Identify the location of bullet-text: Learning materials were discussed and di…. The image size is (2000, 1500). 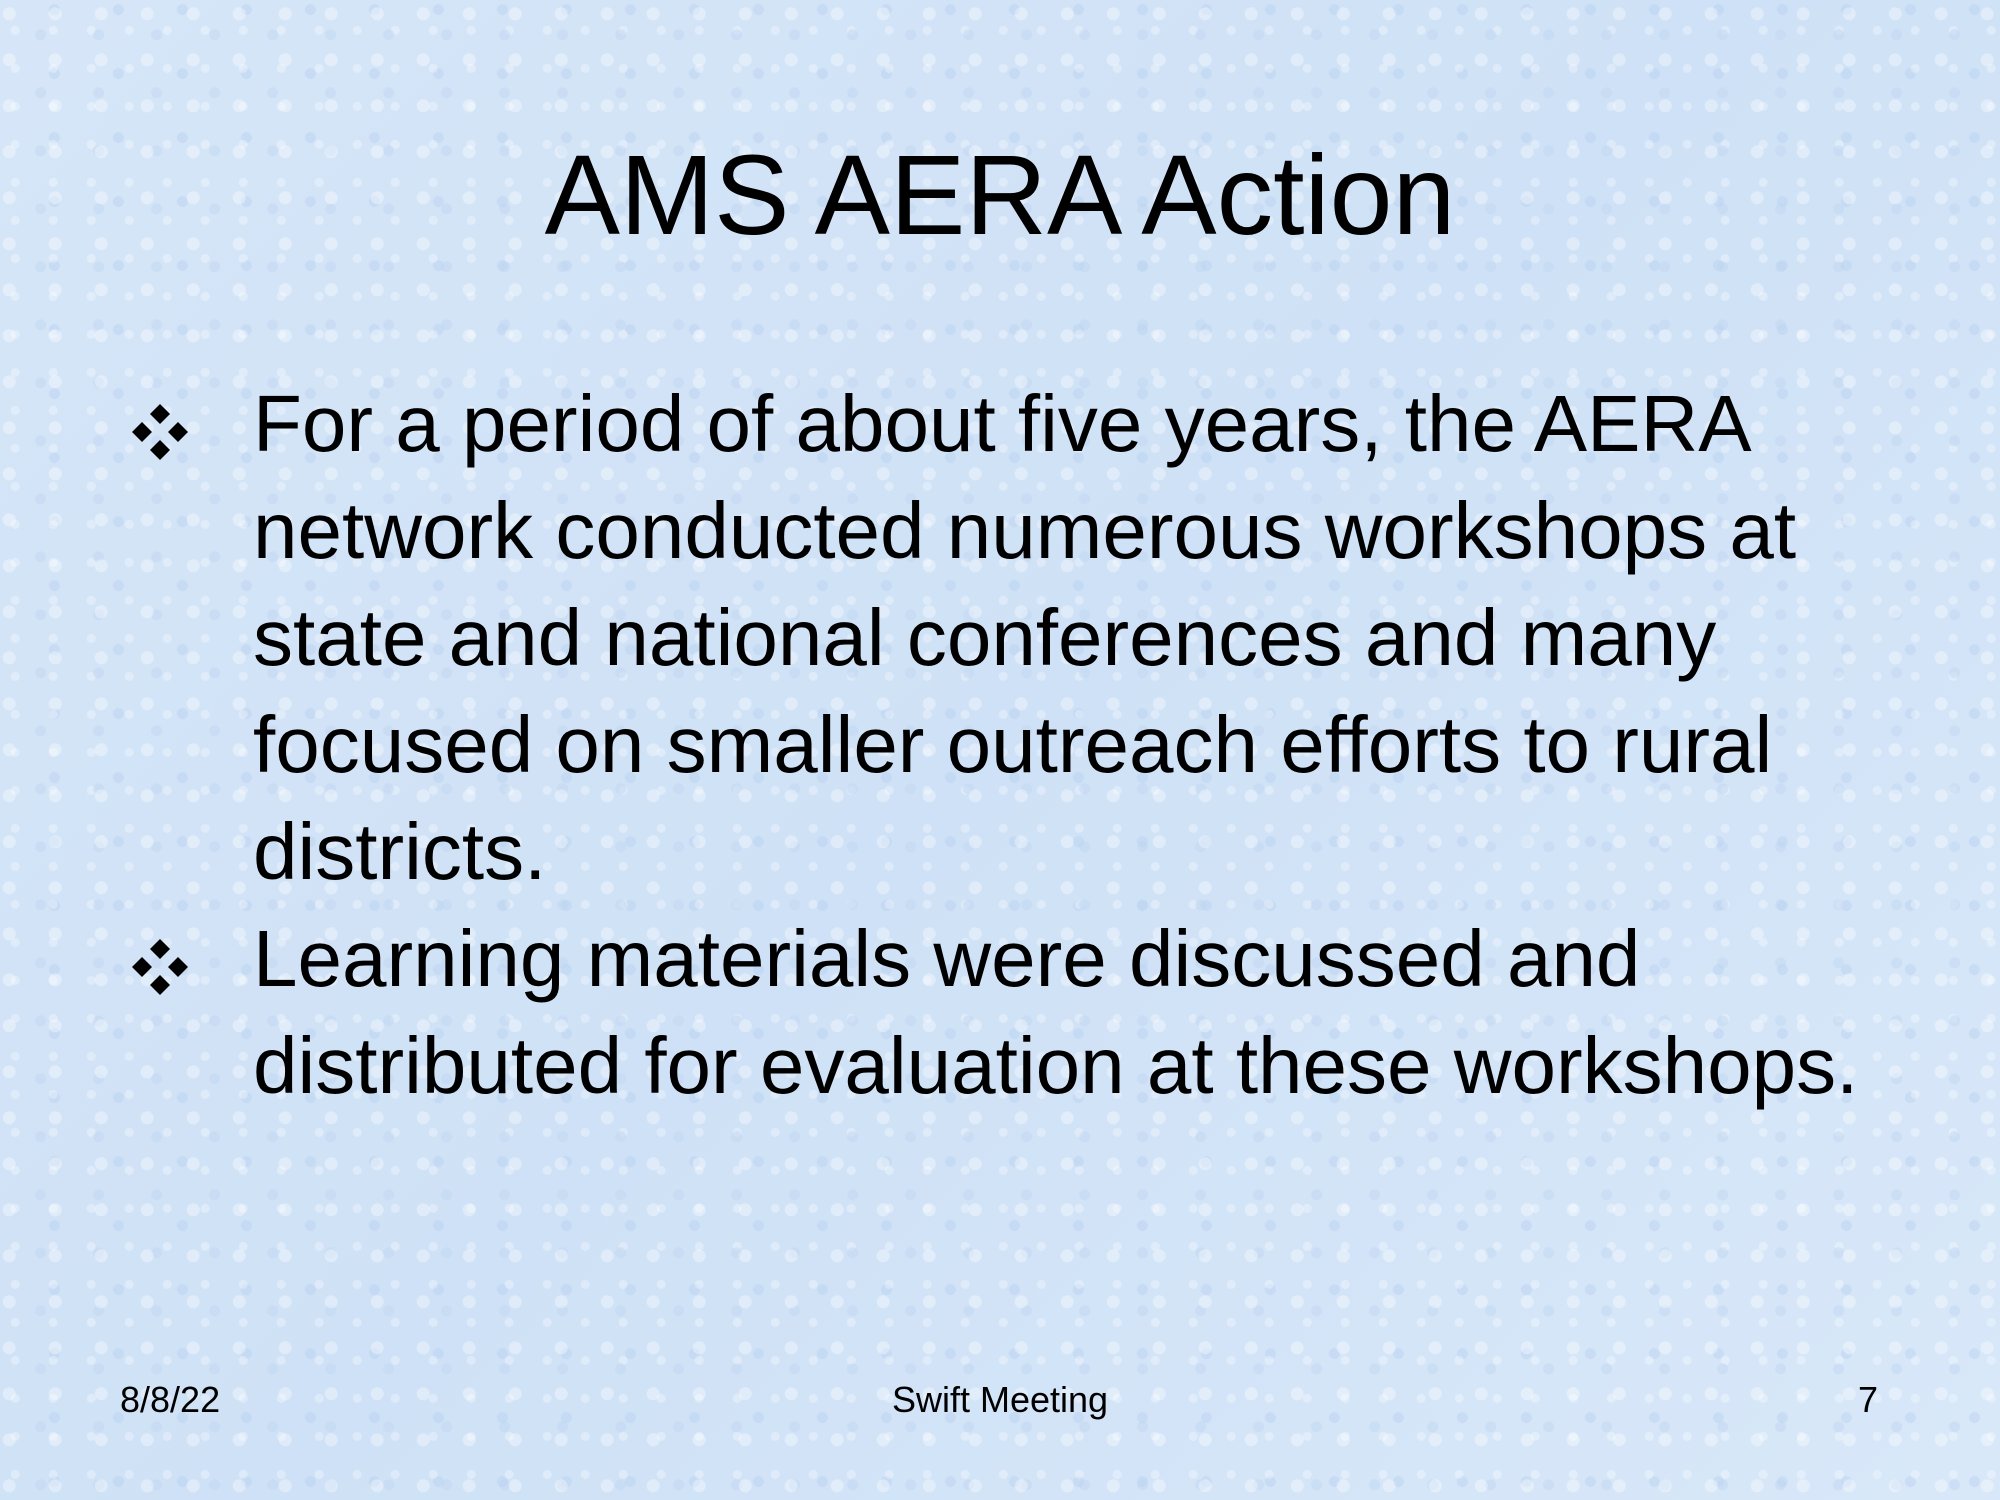
(1056, 1012).